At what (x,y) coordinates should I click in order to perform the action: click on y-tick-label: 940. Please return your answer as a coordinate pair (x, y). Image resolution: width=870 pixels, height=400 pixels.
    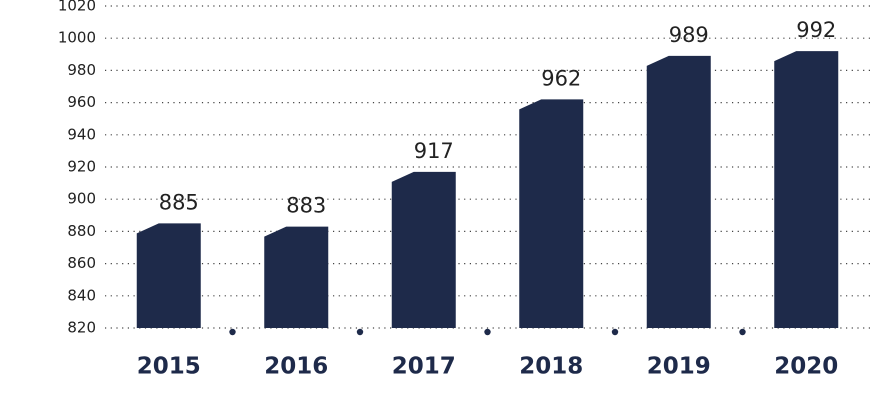
    Looking at the image, I should click on (81, 134).